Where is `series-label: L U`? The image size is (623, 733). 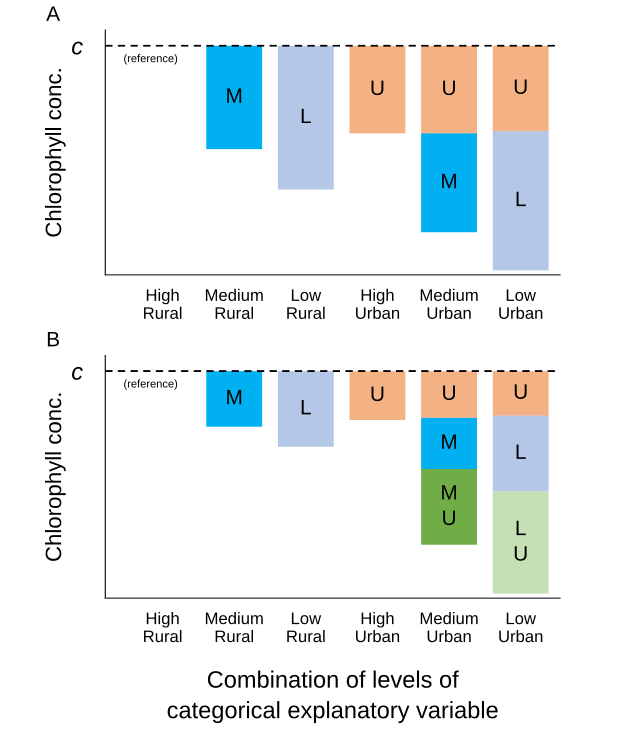 series-label: L U is located at coordinates (520, 540).